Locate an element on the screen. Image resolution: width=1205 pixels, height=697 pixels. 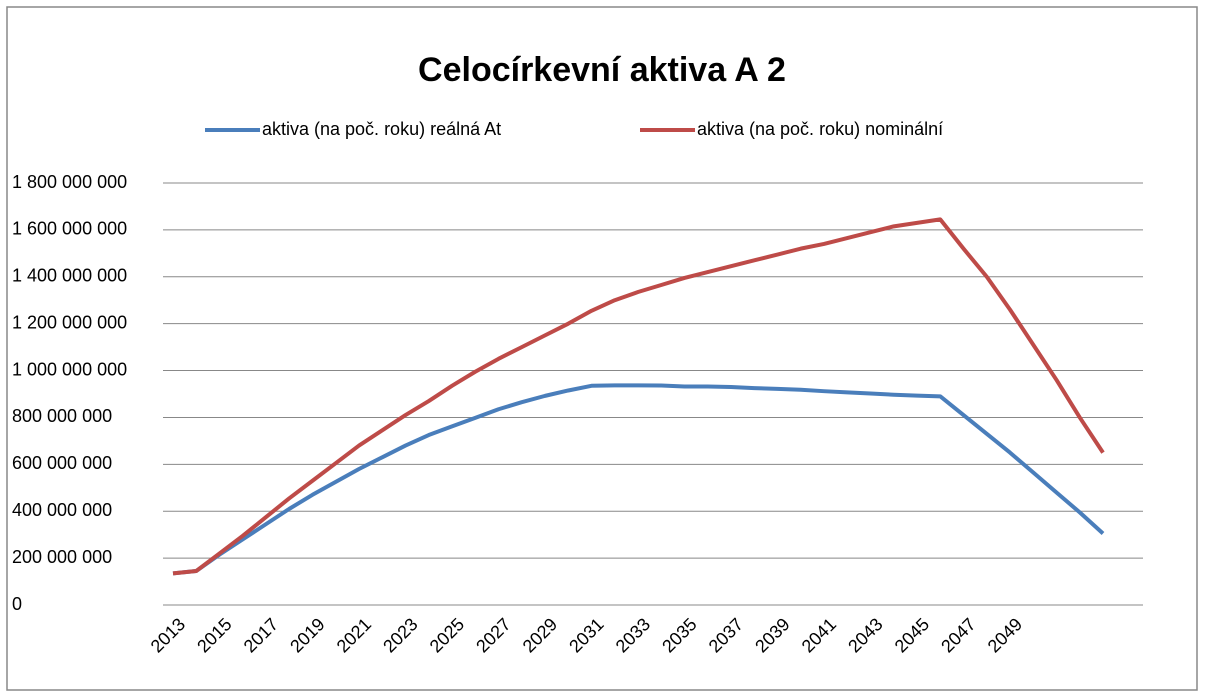
y-tick-label: 600 000 000 is located at coordinates (62, 463).